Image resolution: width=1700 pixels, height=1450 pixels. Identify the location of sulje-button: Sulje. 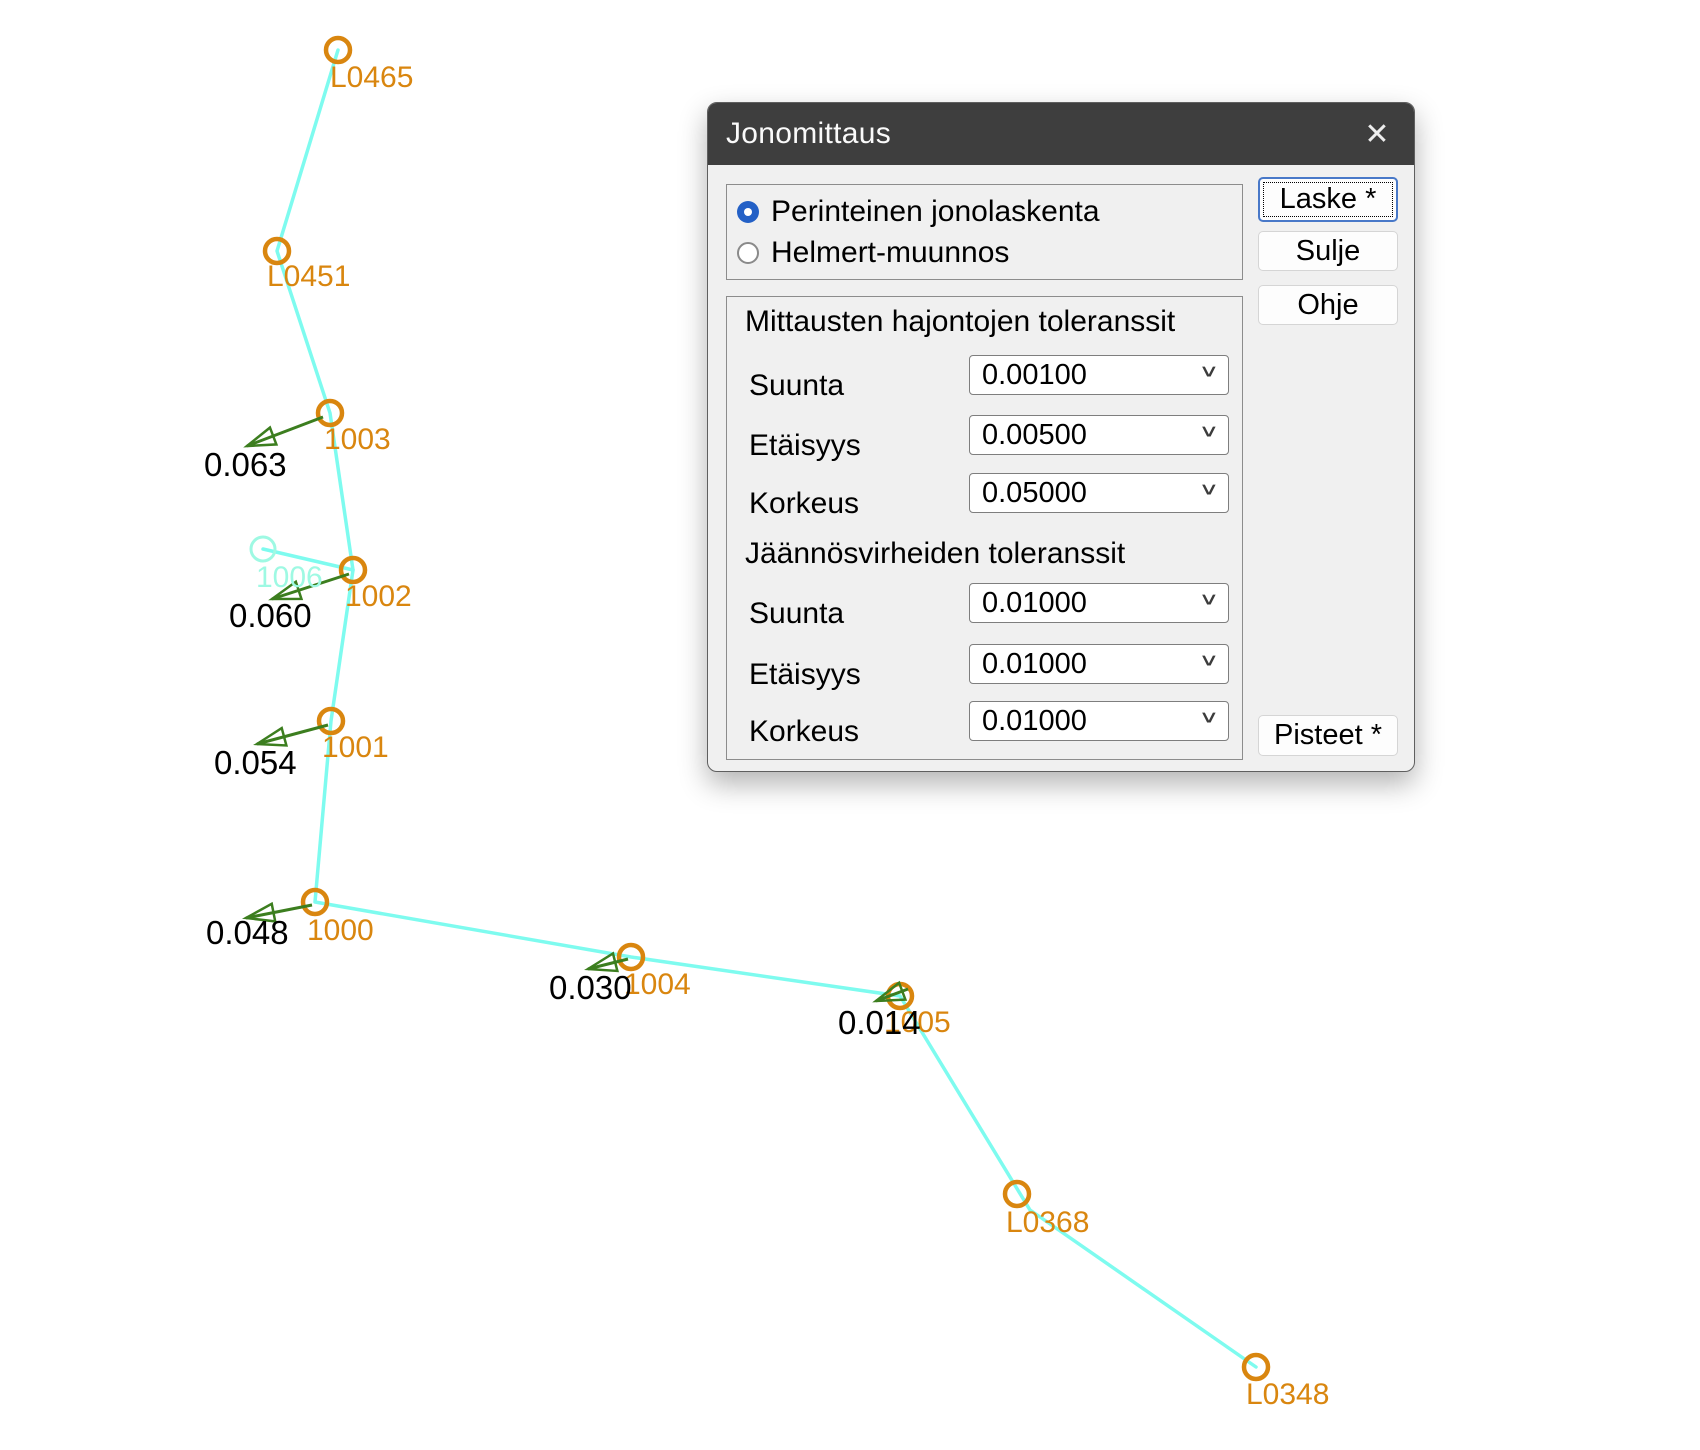
(1328, 251).